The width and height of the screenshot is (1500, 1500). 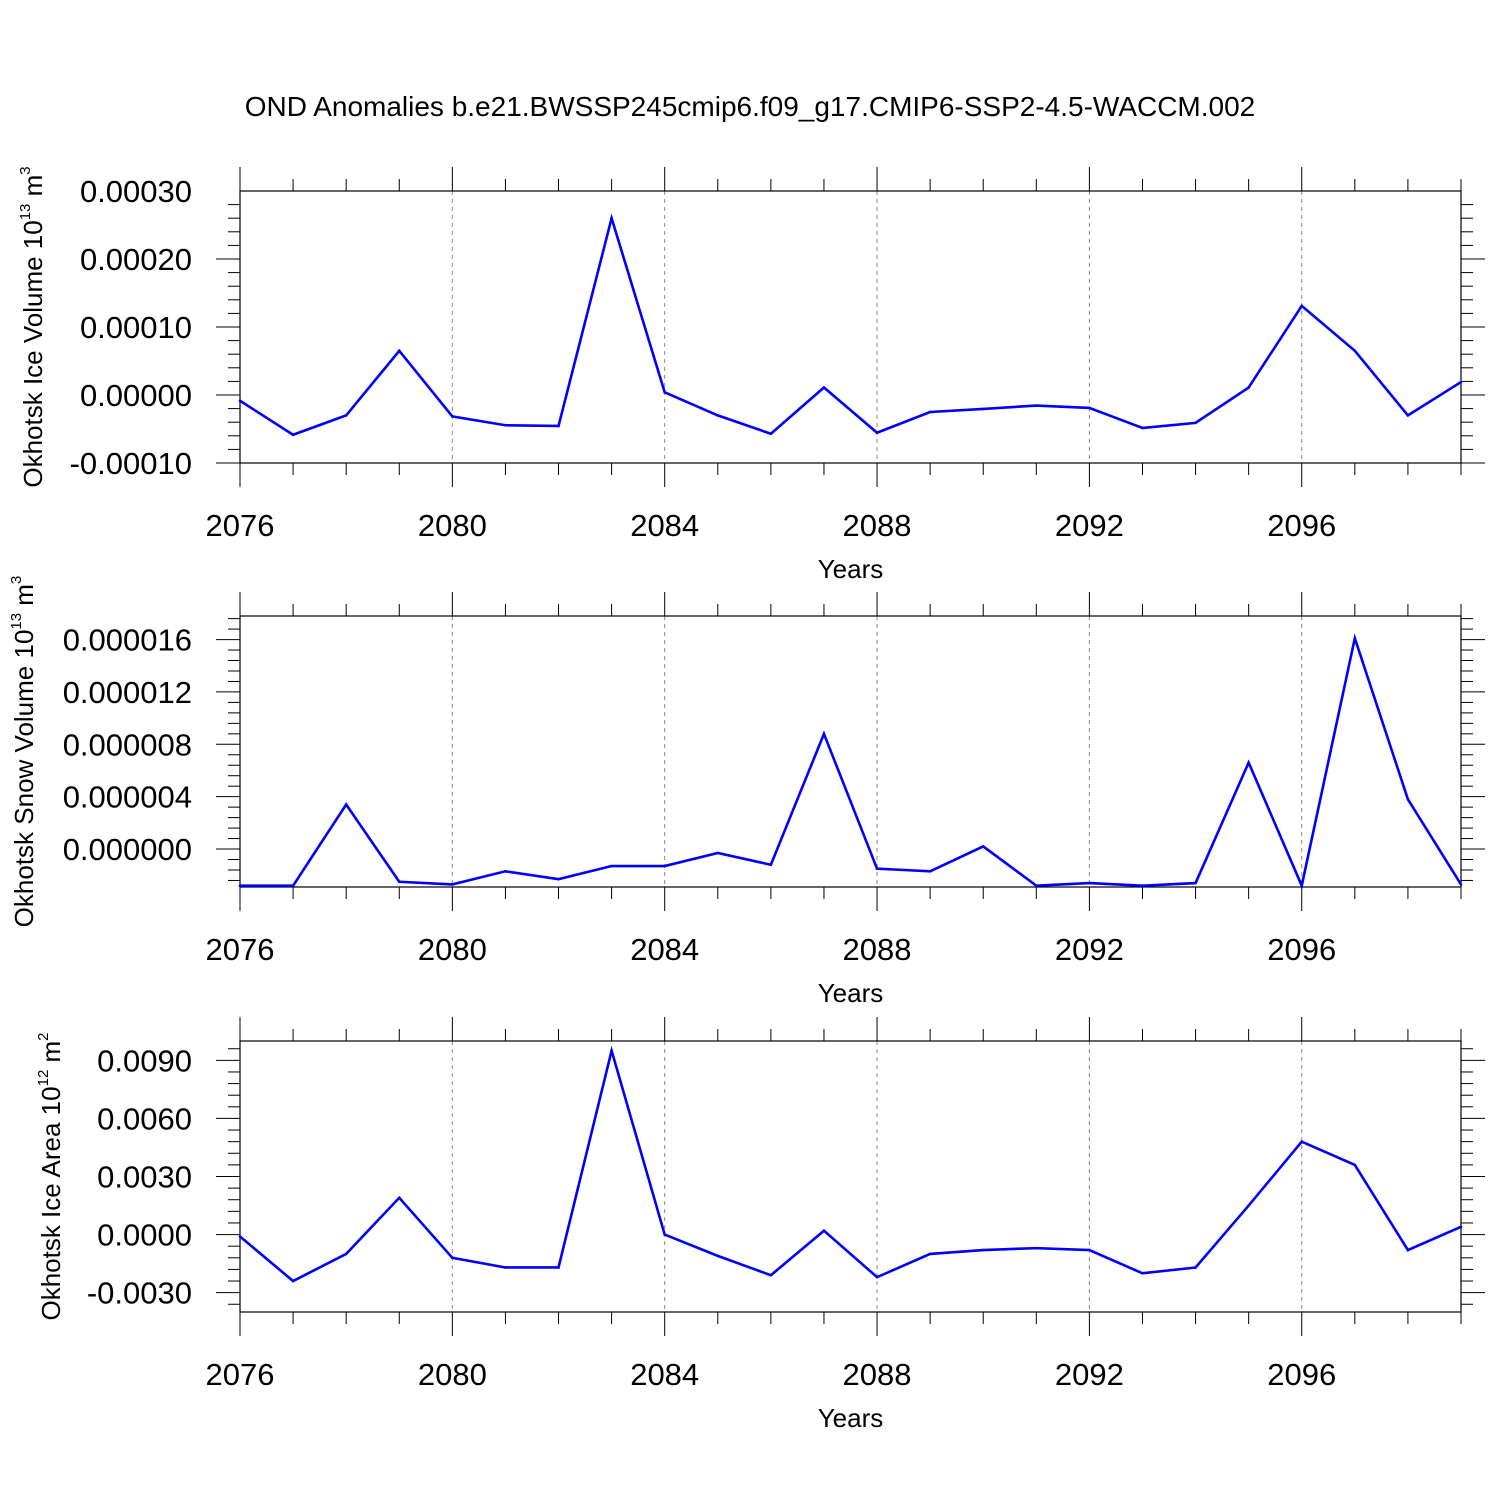 What do you see at coordinates (33, 353) in the screenshot?
I see `y-axis-label-part: Okhotsk Ice Volume 10` at bounding box center [33, 353].